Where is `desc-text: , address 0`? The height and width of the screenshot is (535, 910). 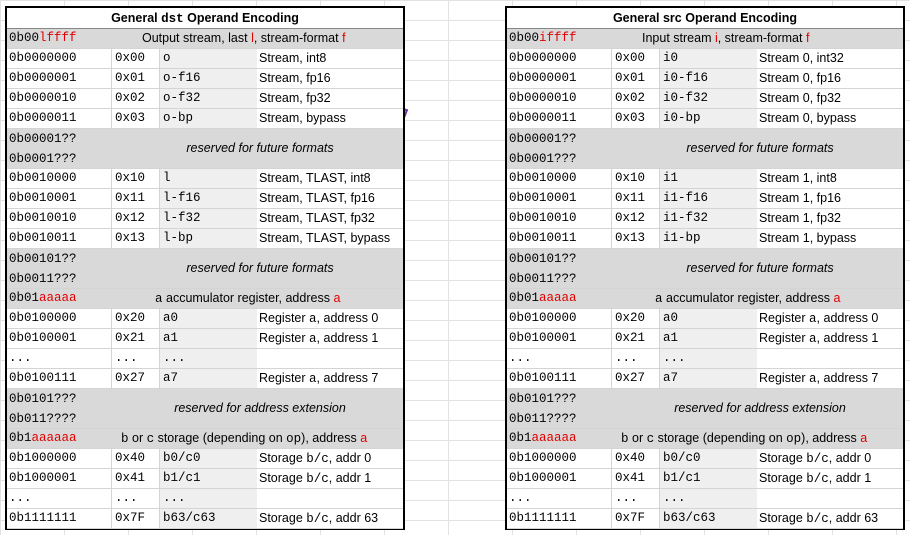
desc-text: , address 0 is located at coordinates (347, 318).